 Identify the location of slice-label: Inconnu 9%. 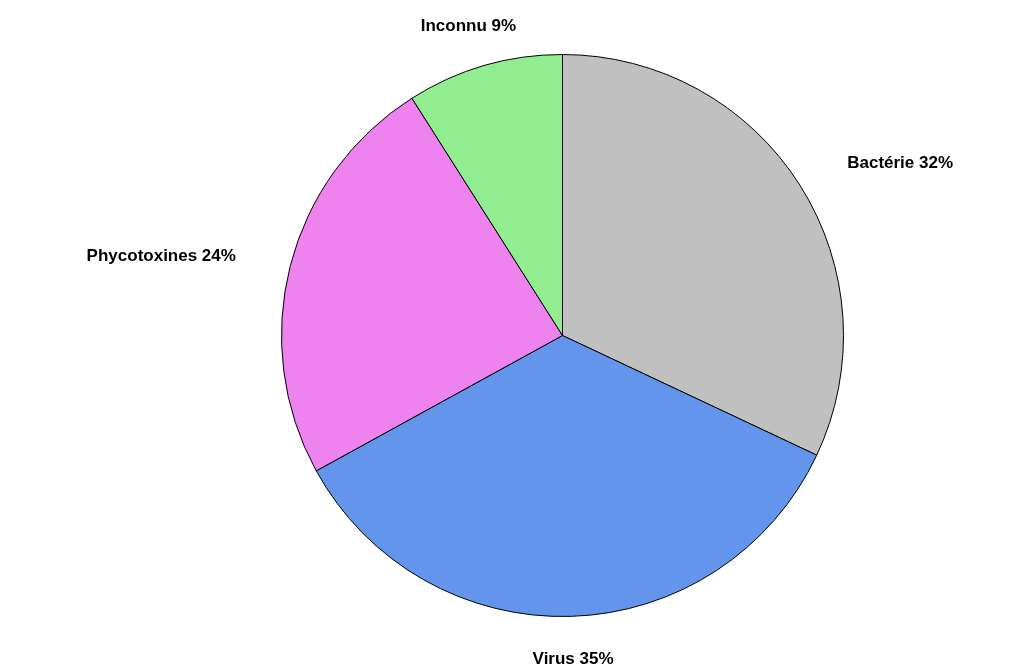
(468, 25).